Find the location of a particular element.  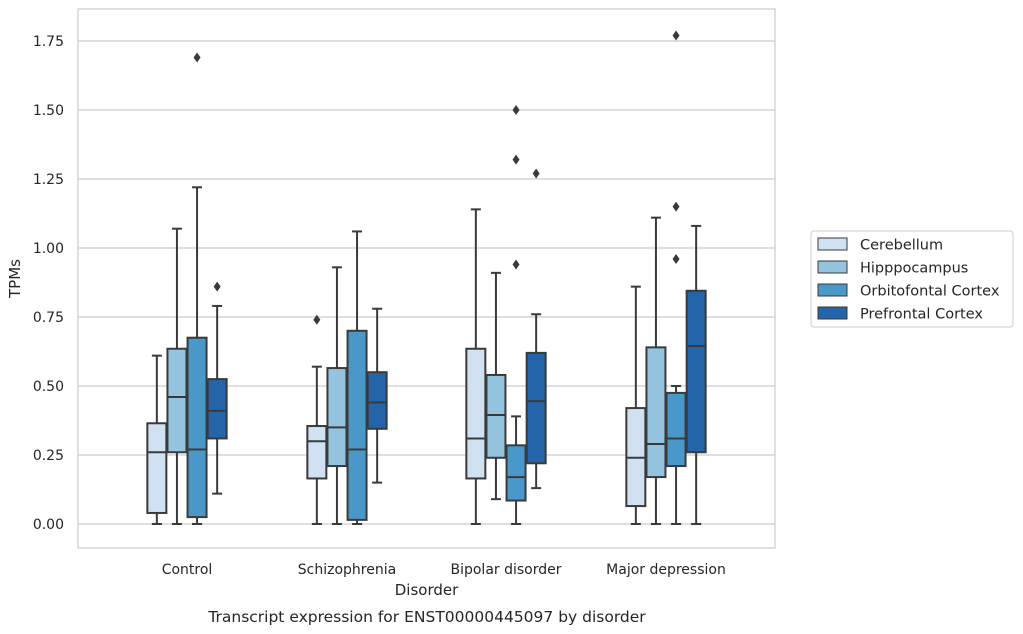

x-tick-label: Bipolar disorder is located at coordinates (505, 570).